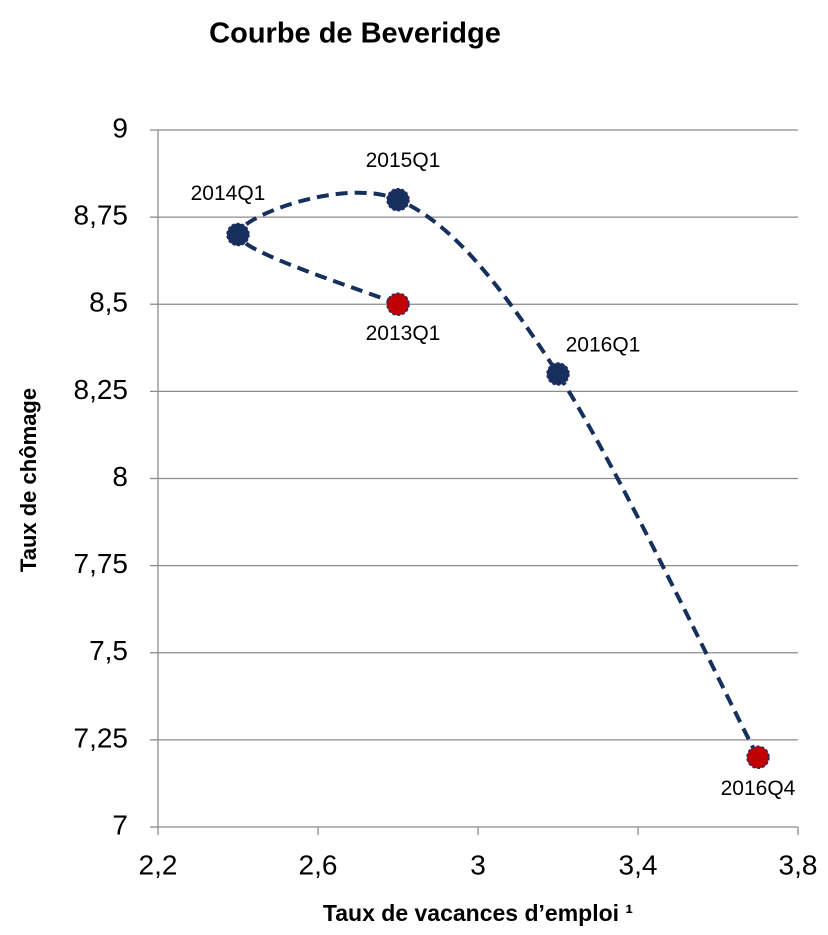  Describe the element at coordinates (355, 34) in the screenshot. I see `chart-title: Courbe de Beveridge` at that location.